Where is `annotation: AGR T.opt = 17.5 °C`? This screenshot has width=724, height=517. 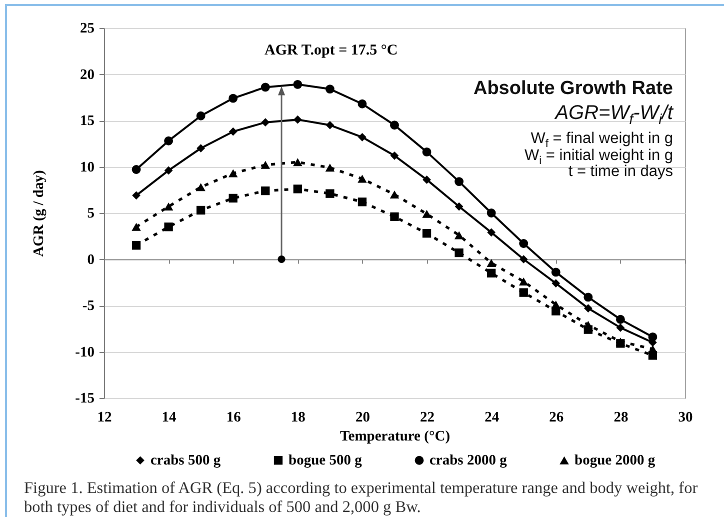 annotation: AGR T.opt = 17.5 °C is located at coordinates (331, 50).